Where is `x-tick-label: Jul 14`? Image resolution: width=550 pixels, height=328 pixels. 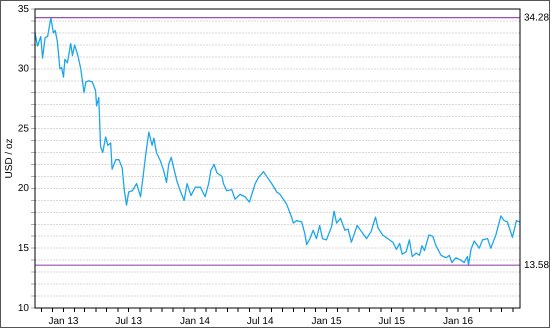 x-tick-label: Jul 14 is located at coordinates (260, 321).